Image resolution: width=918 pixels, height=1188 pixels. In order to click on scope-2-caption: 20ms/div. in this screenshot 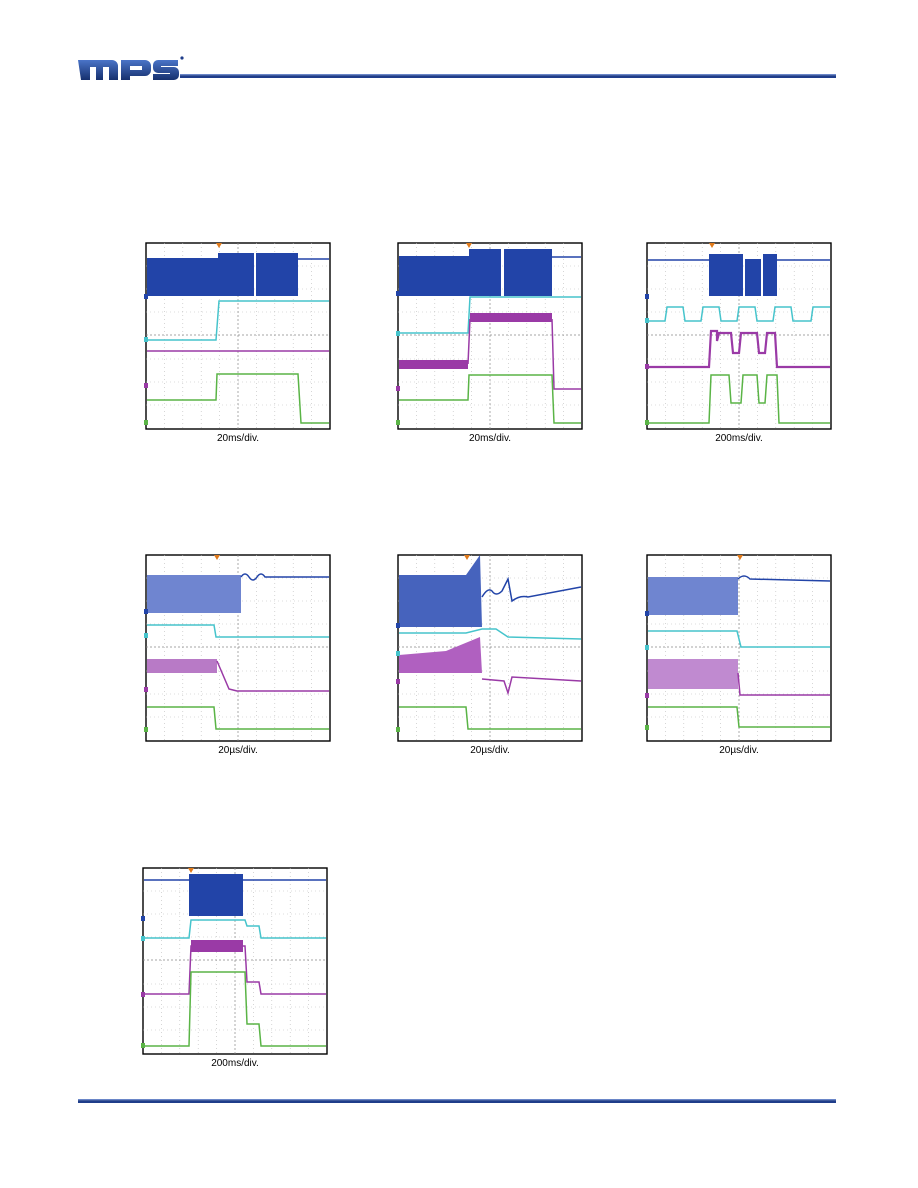, I will do `click(490, 438)`.